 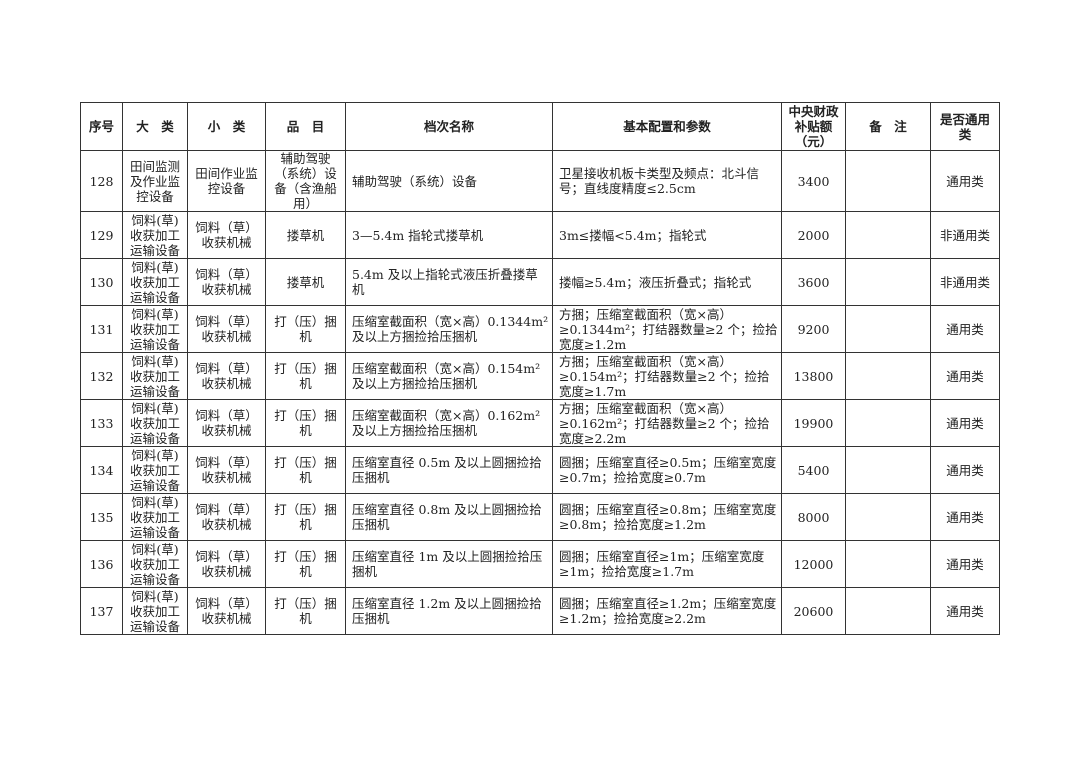 I want to click on cell-row-number: 136, so click(x=101, y=564).